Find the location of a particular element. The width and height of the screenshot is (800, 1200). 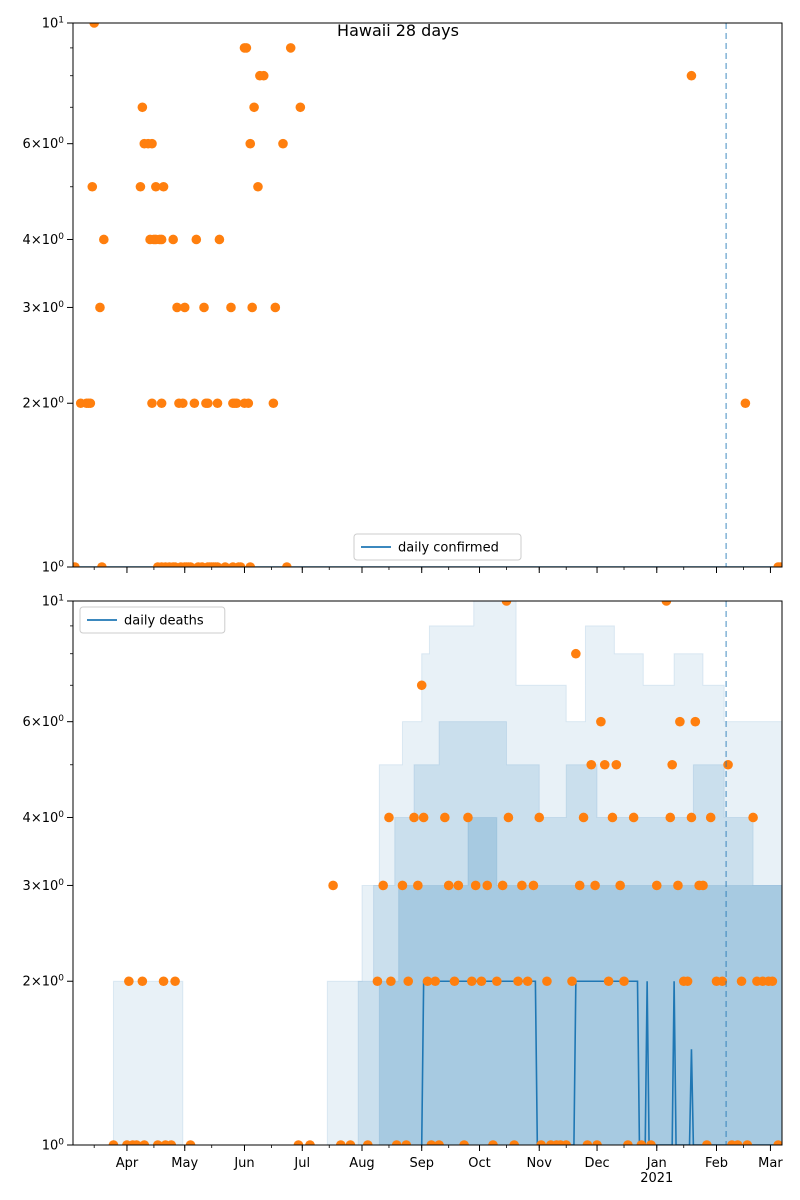

y-tick-label: 4×100 is located at coordinates (44, 818).